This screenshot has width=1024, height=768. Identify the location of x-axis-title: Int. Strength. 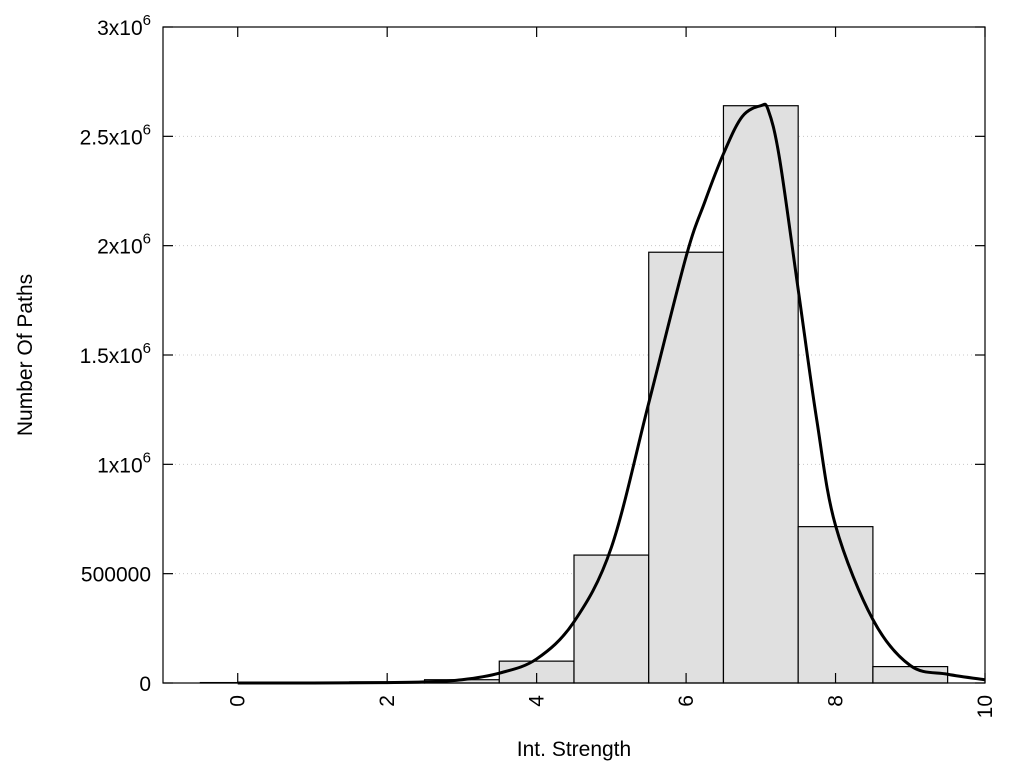
(574, 749).